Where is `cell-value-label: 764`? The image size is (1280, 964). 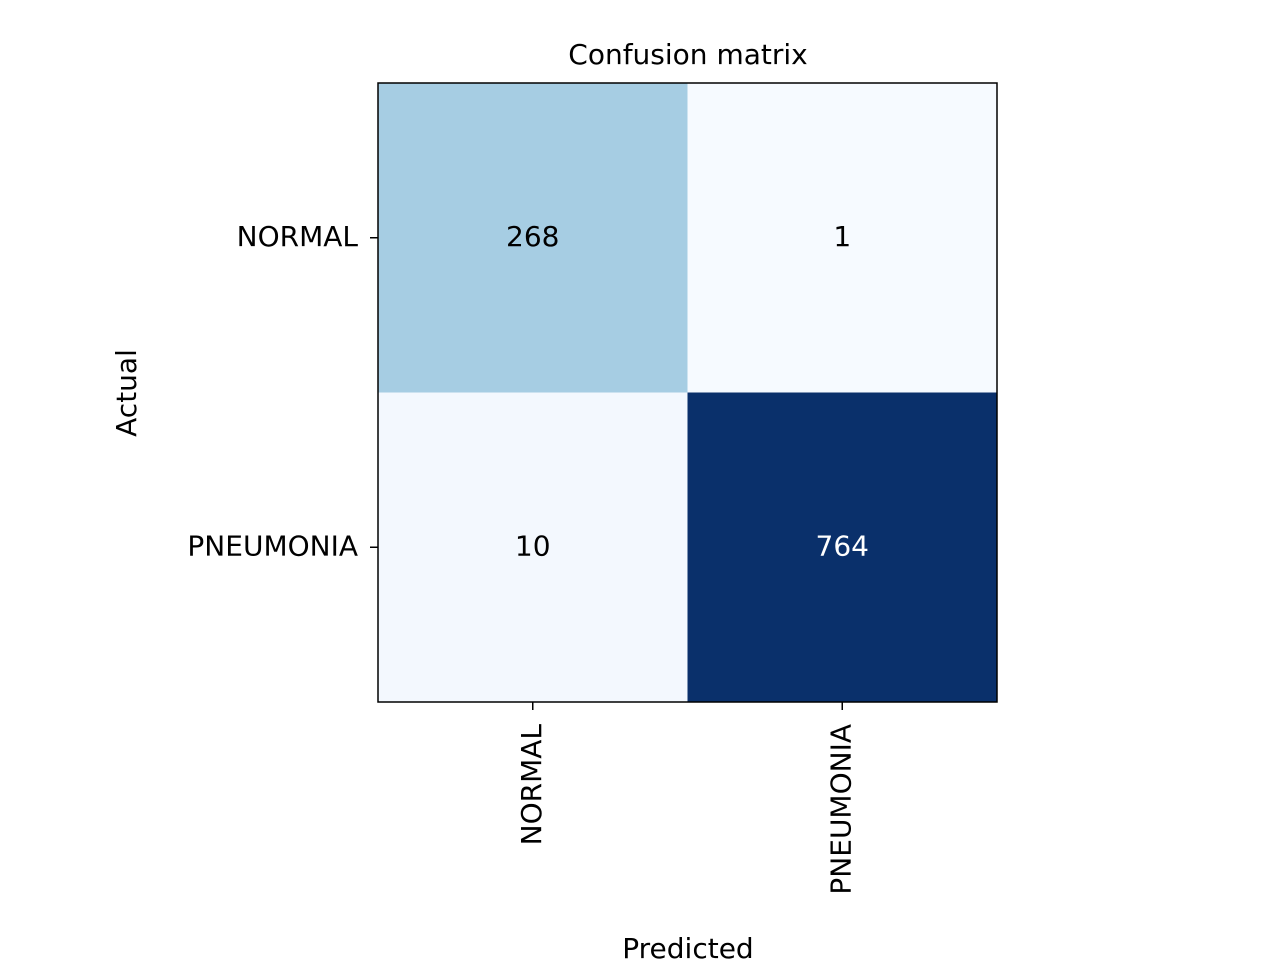
cell-value-label: 764 is located at coordinates (842, 545).